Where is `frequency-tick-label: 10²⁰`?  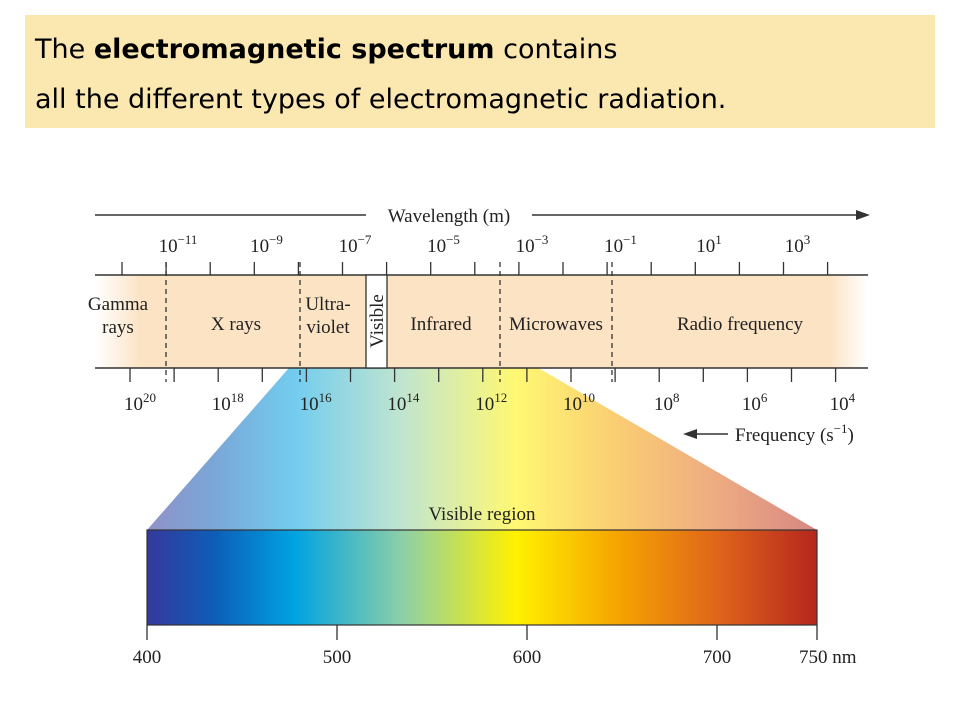 frequency-tick-label: 10²⁰ is located at coordinates (140, 402).